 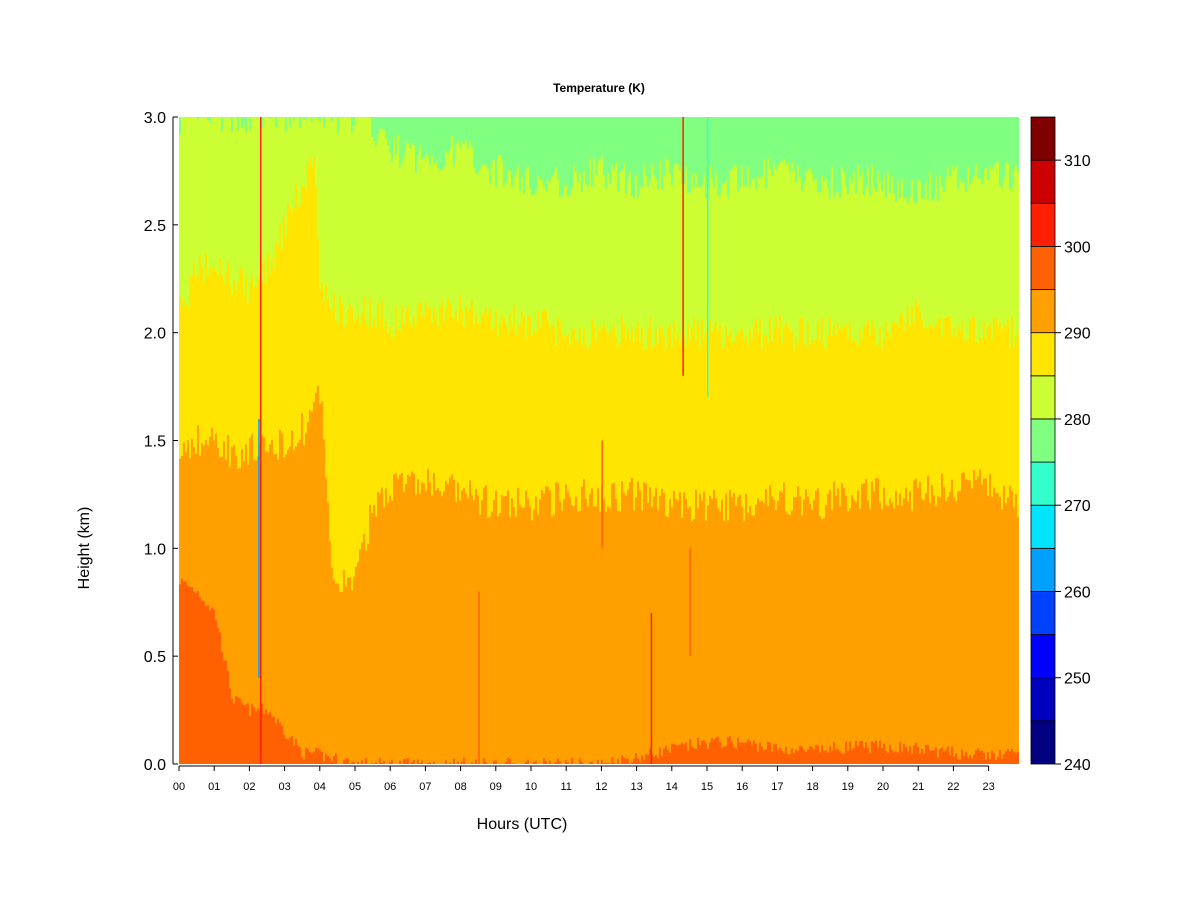 What do you see at coordinates (672, 787) in the screenshot?
I see `x-tick-label: 14` at bounding box center [672, 787].